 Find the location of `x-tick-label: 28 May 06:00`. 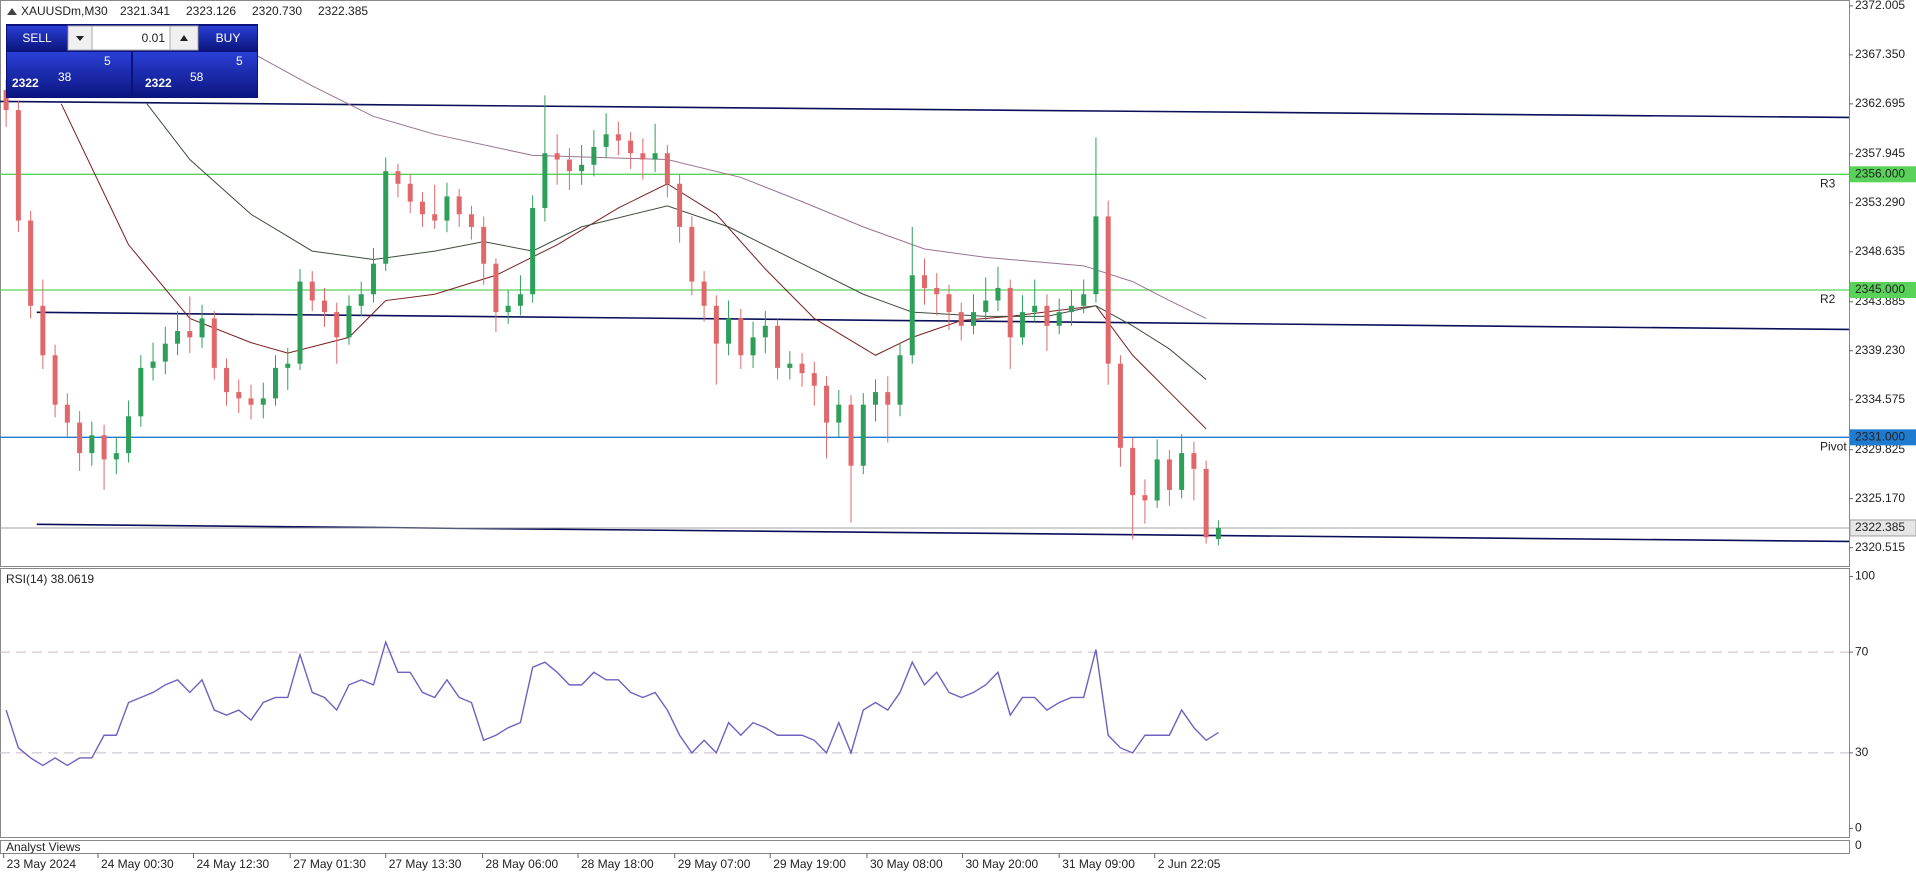

x-tick-label: 28 May 06:00 is located at coordinates (521, 864).